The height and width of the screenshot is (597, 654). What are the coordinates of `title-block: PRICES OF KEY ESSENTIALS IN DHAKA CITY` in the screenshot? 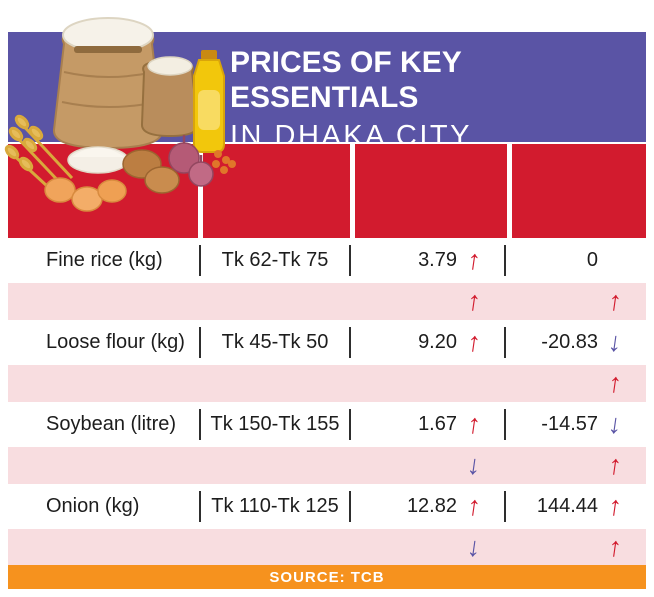 It's located at (438, 99).